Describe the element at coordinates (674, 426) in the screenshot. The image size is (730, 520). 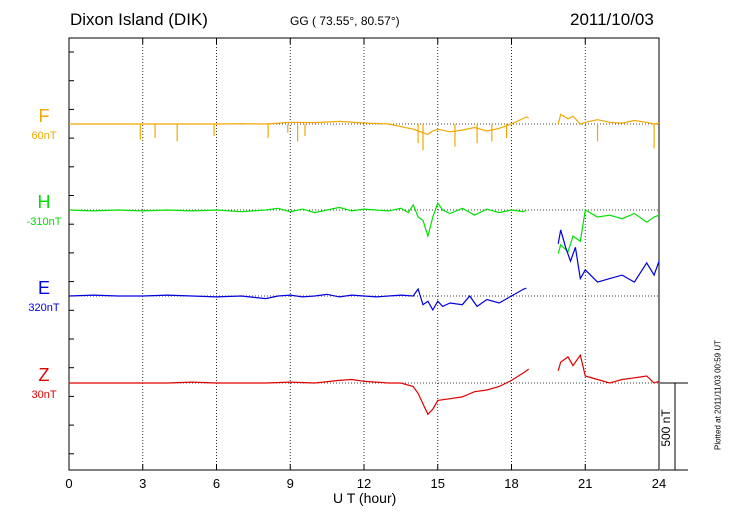
I see `scale-bar` at that location.